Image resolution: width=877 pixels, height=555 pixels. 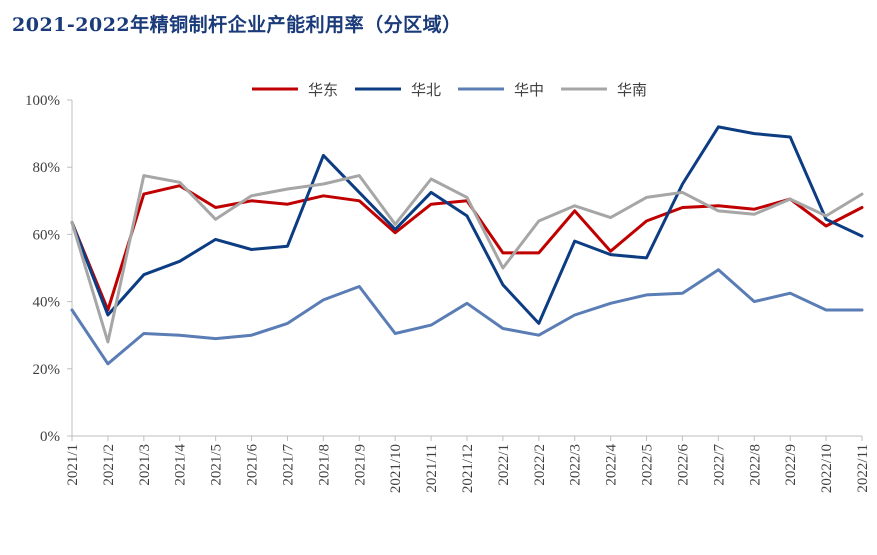 What do you see at coordinates (47, 235) in the screenshot?
I see `y-tick-label: 60%` at bounding box center [47, 235].